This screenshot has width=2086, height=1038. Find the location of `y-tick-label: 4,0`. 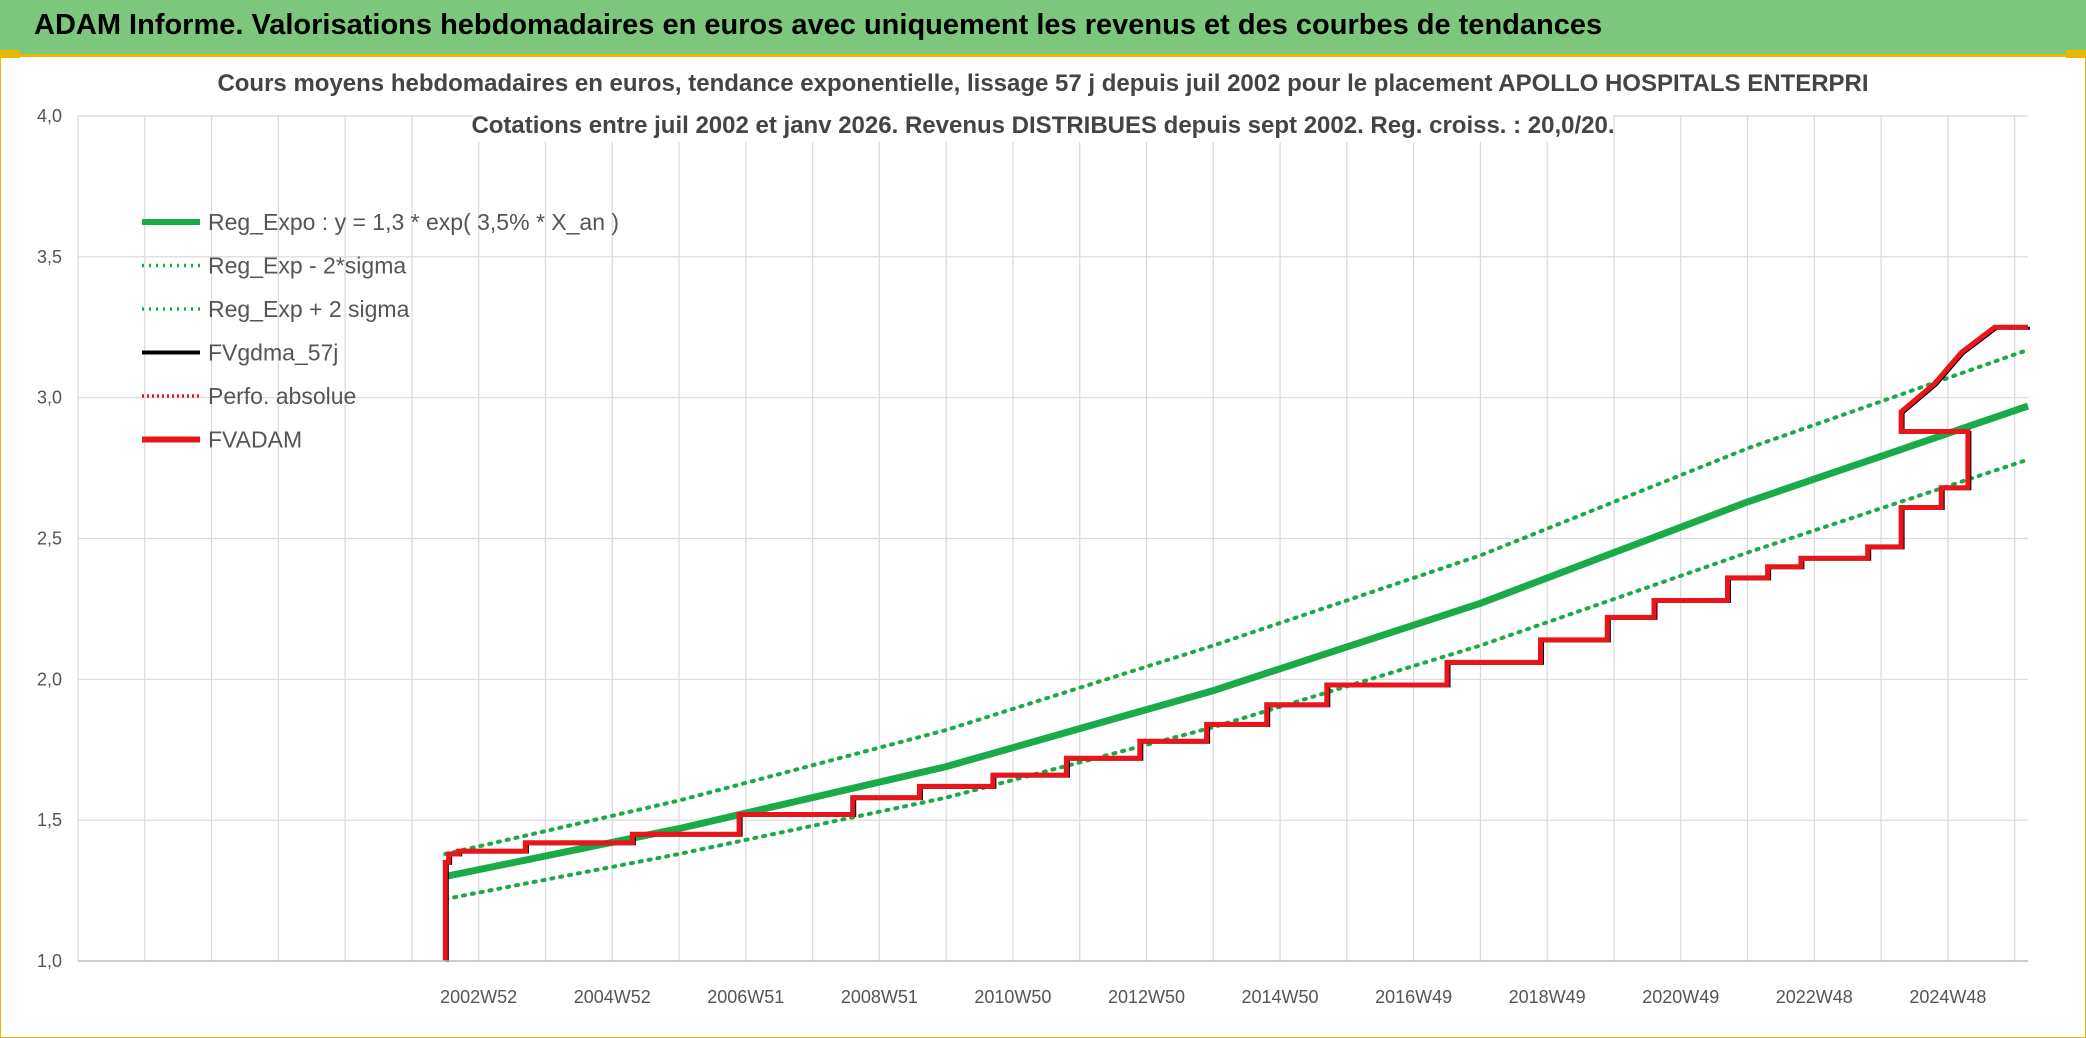

y-tick-label: 4,0 is located at coordinates (49, 116).